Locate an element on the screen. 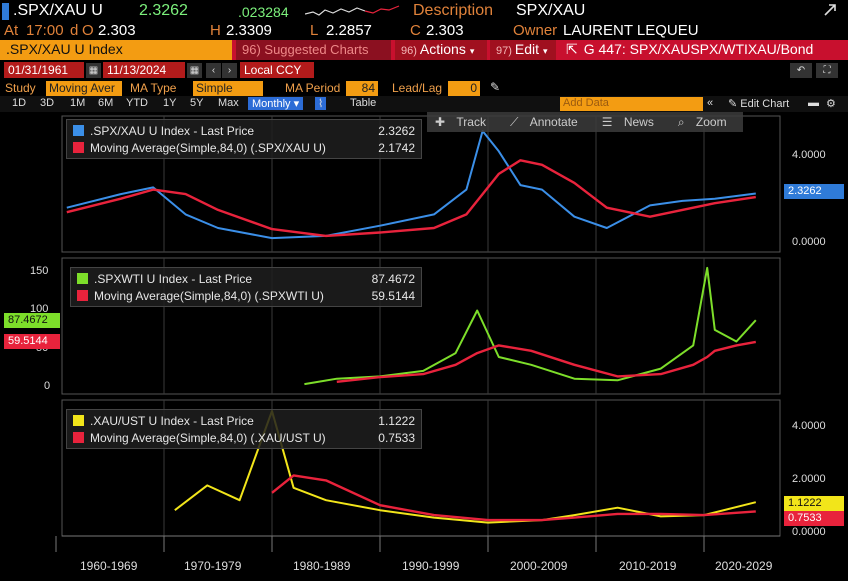 The width and height of the screenshot is (848, 581). ma-type-select: Simple is located at coordinates (228, 88).